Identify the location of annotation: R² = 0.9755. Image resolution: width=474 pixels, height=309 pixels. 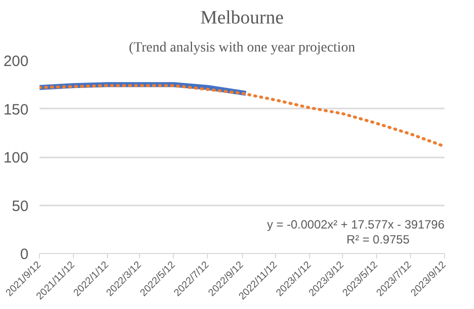
(378, 239).